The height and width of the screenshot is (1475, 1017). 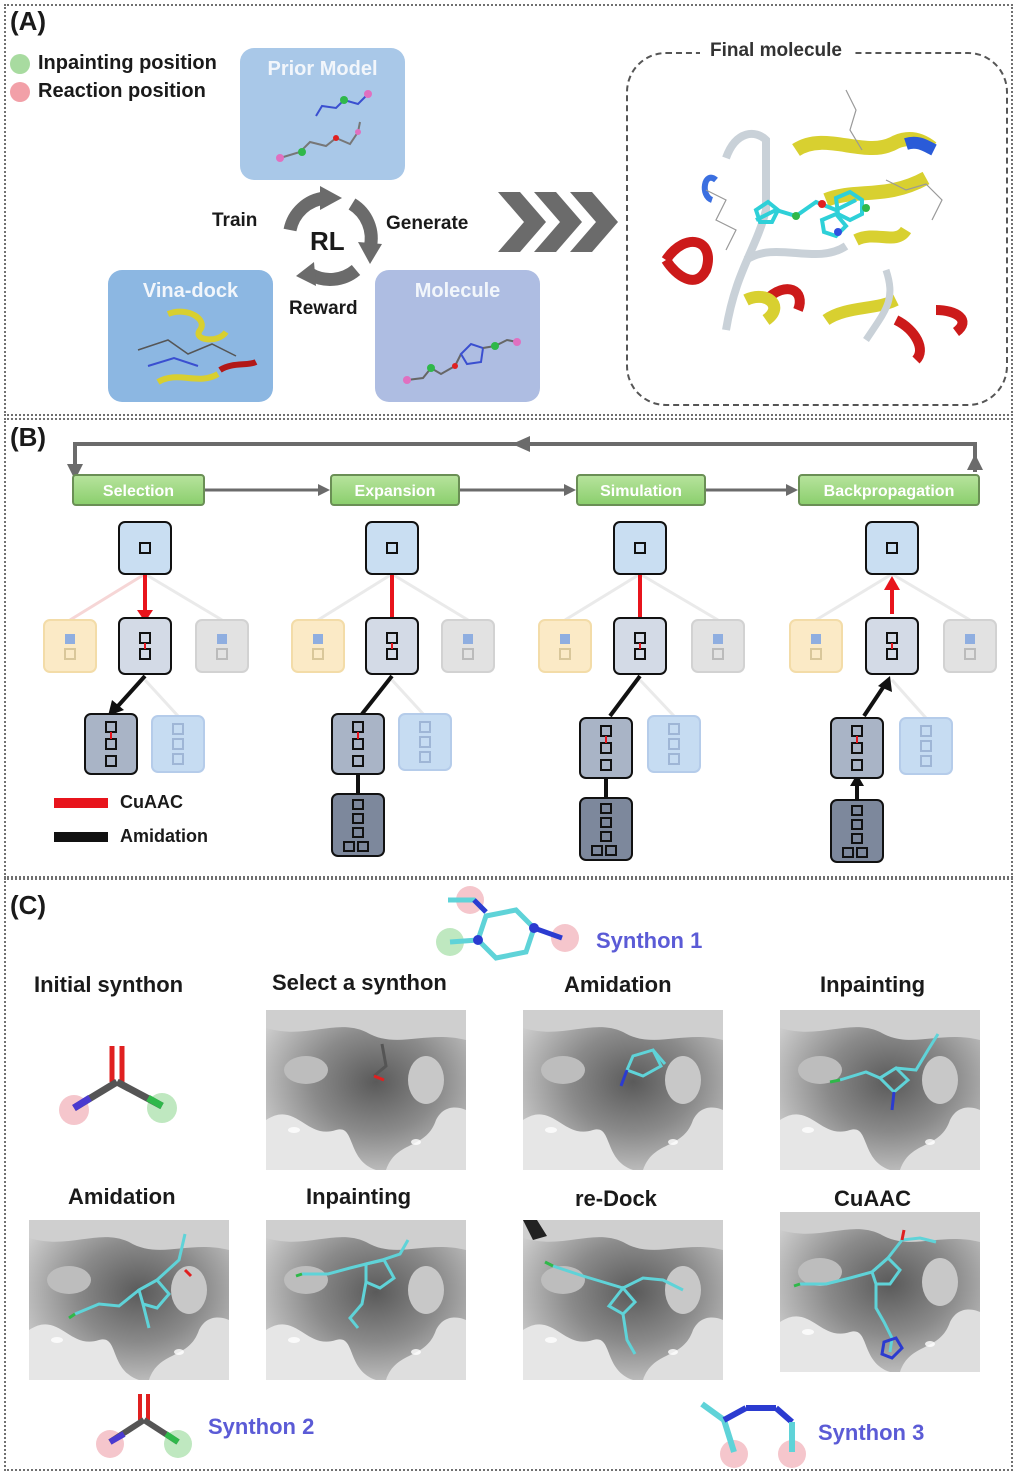 What do you see at coordinates (753, 1434) in the screenshot?
I see `synthon3-structure` at bounding box center [753, 1434].